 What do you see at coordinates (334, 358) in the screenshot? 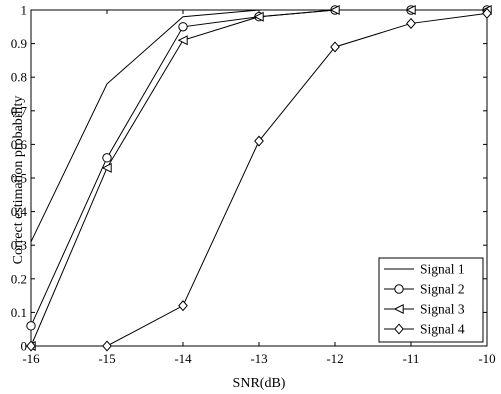
I see `x-tick-label: -12` at bounding box center [334, 358].